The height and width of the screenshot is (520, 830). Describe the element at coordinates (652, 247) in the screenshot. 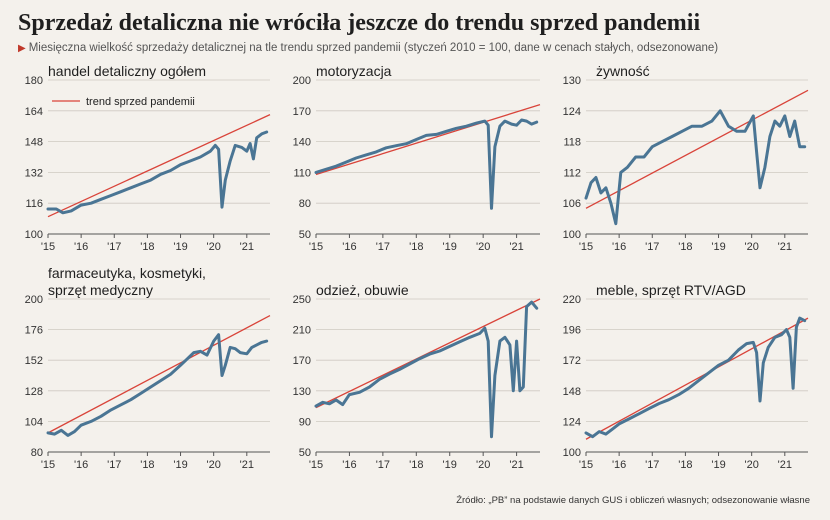

I see `panel-3-x-tick-label: '17` at that location.